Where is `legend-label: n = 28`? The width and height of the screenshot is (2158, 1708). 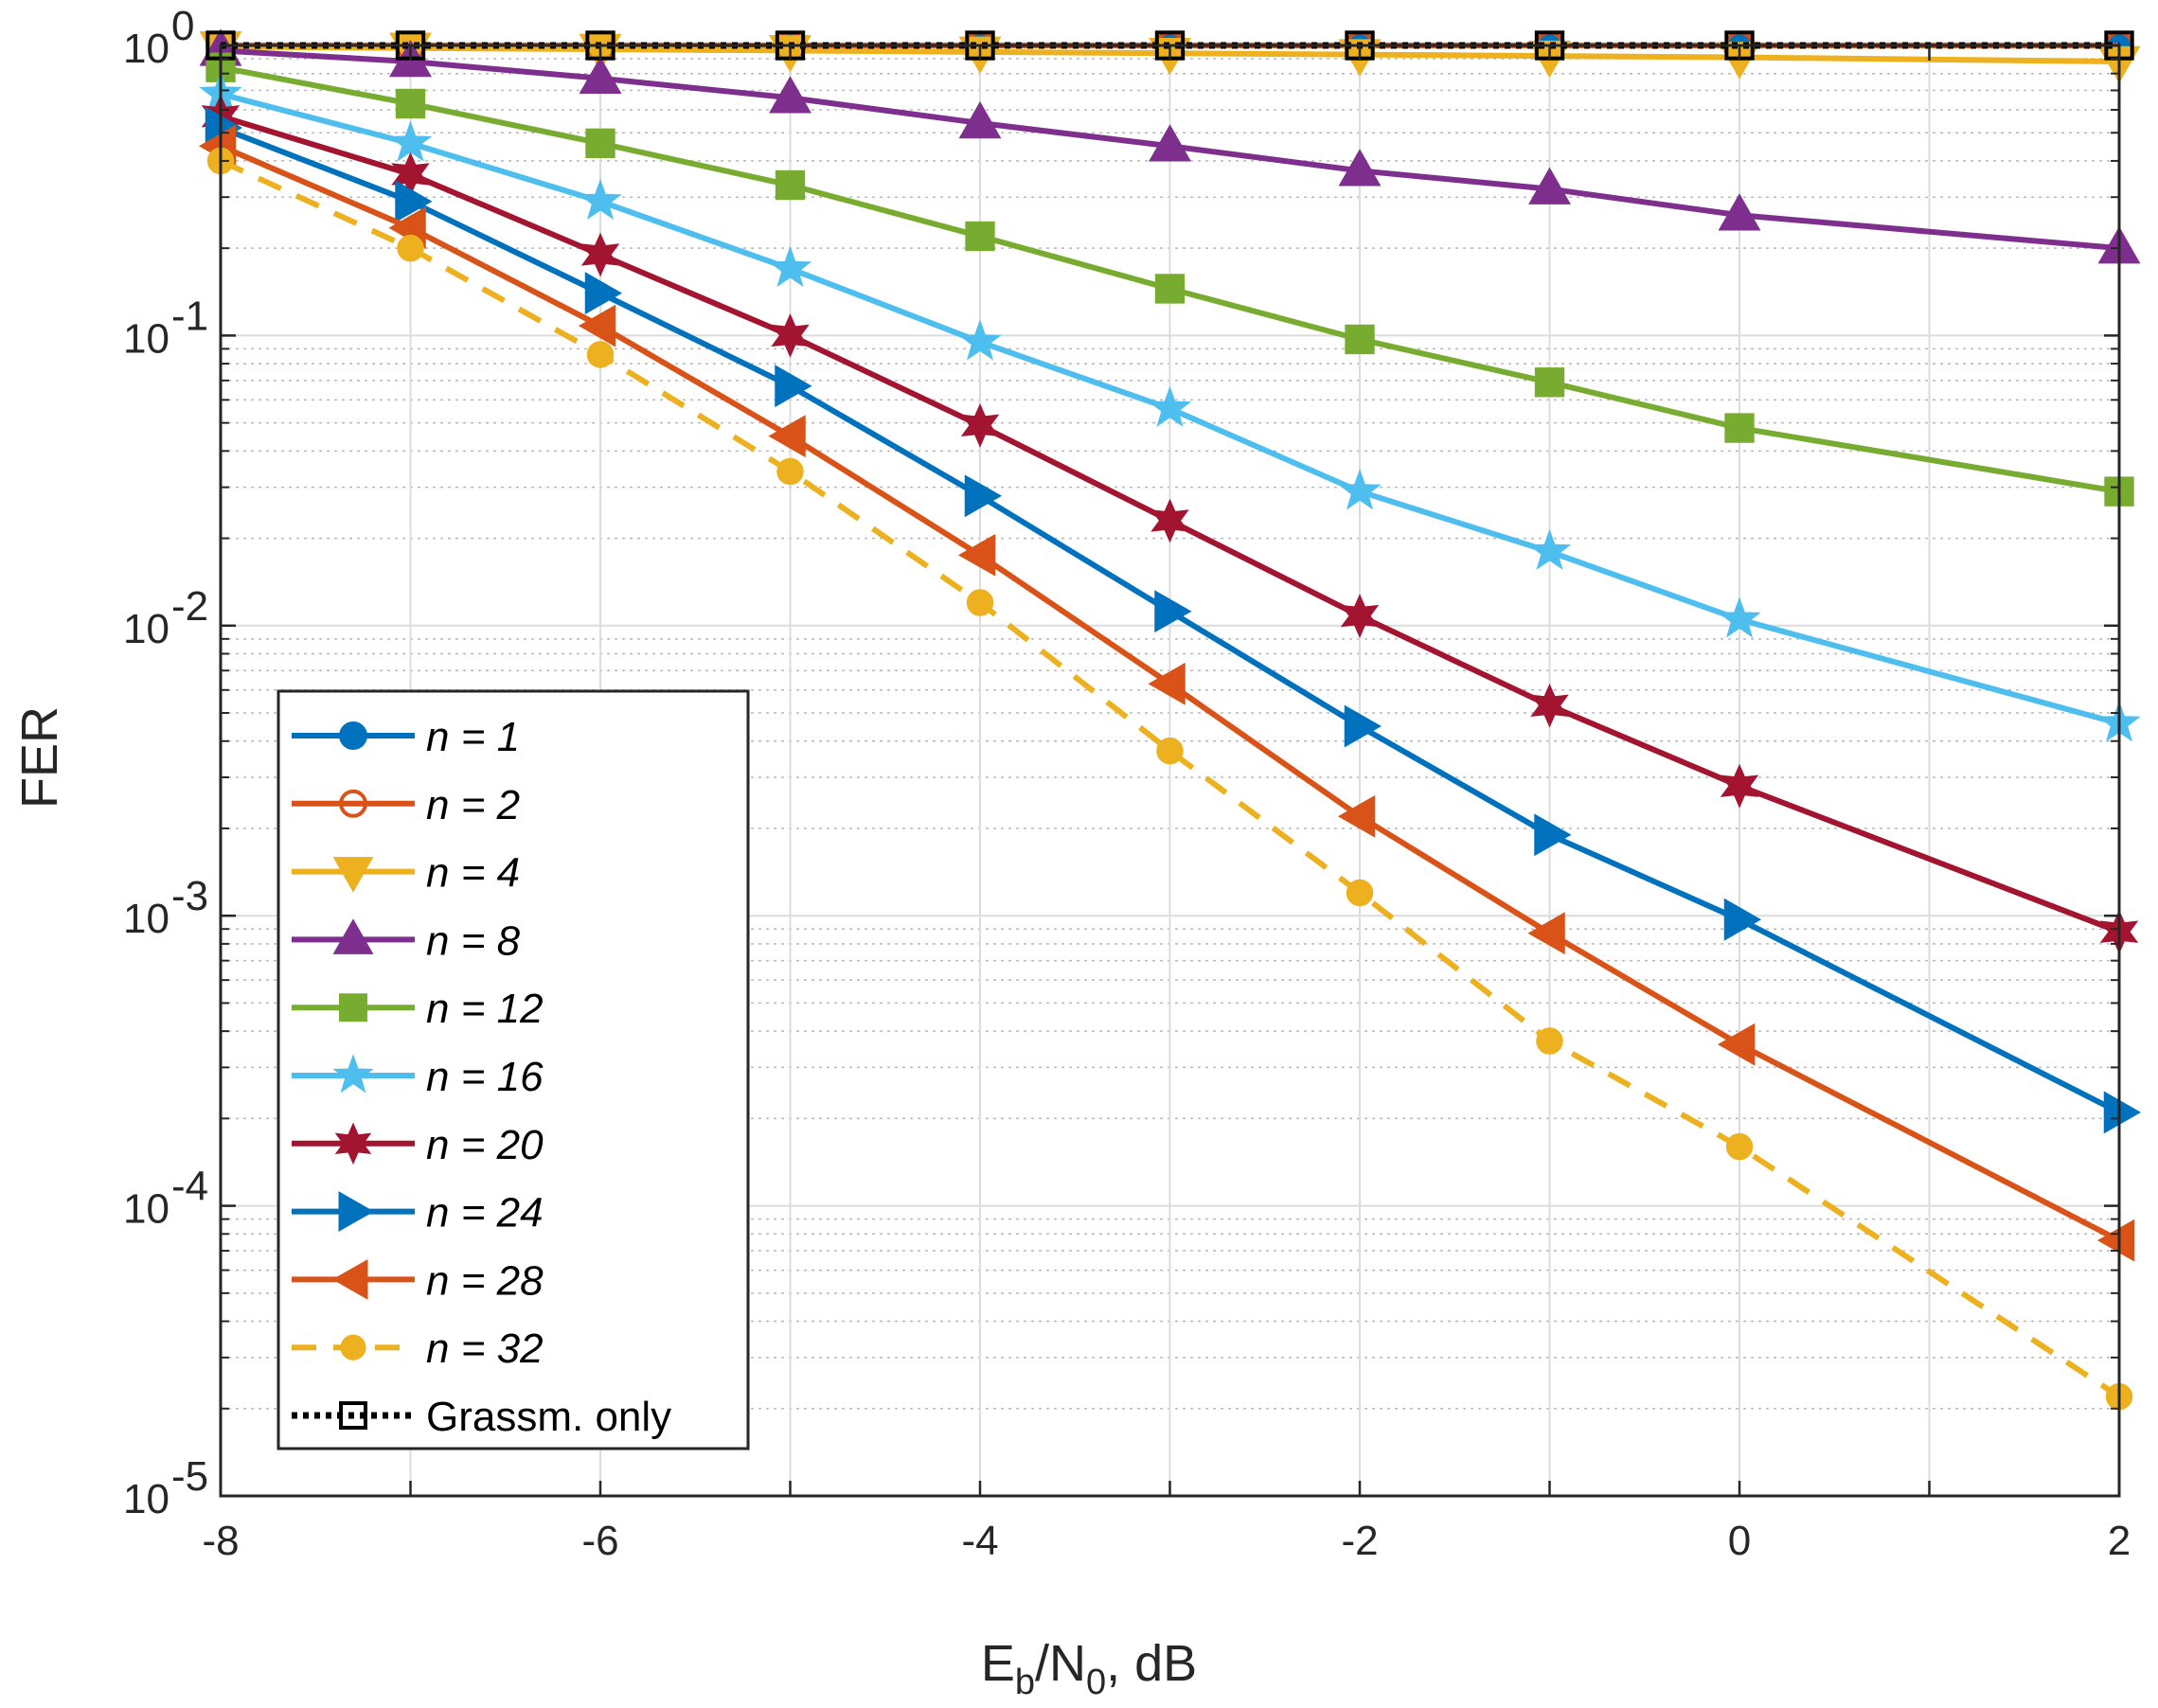
legend-label: n = 28 is located at coordinates (485, 1280).